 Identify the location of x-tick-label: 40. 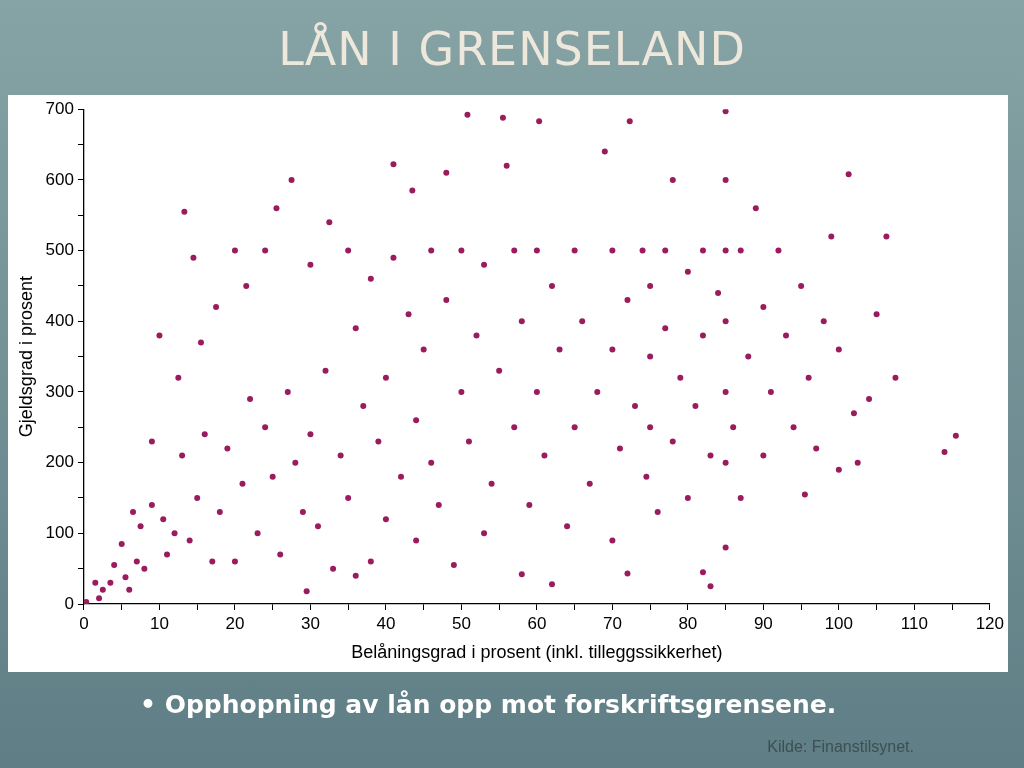
(386, 623).